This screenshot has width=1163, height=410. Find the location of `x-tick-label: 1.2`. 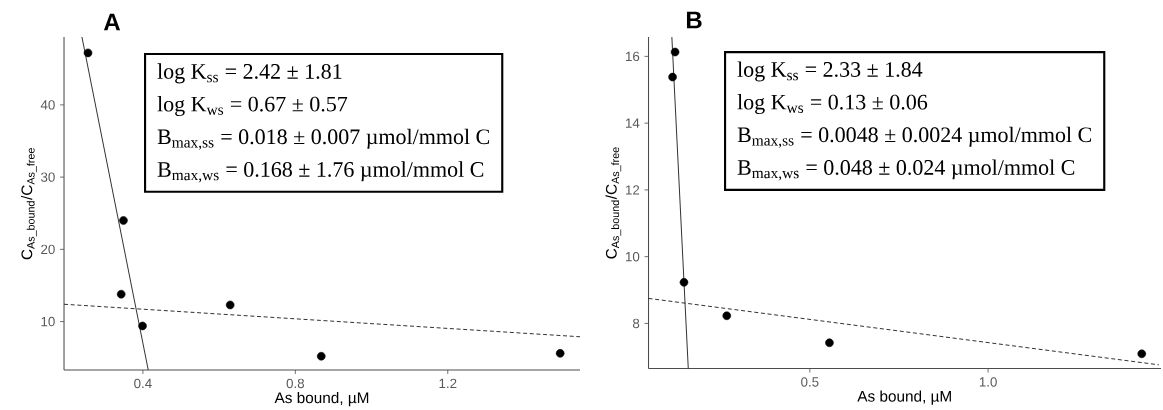

x-tick-label: 1.2 is located at coordinates (448, 383).